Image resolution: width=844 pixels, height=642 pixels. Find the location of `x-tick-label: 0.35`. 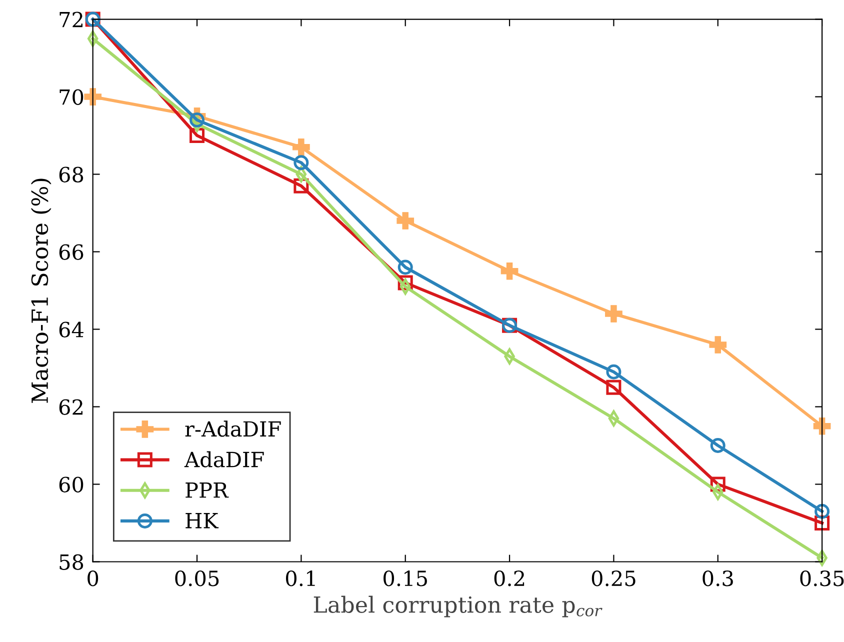

x-tick-label: 0.35 is located at coordinates (822, 578).